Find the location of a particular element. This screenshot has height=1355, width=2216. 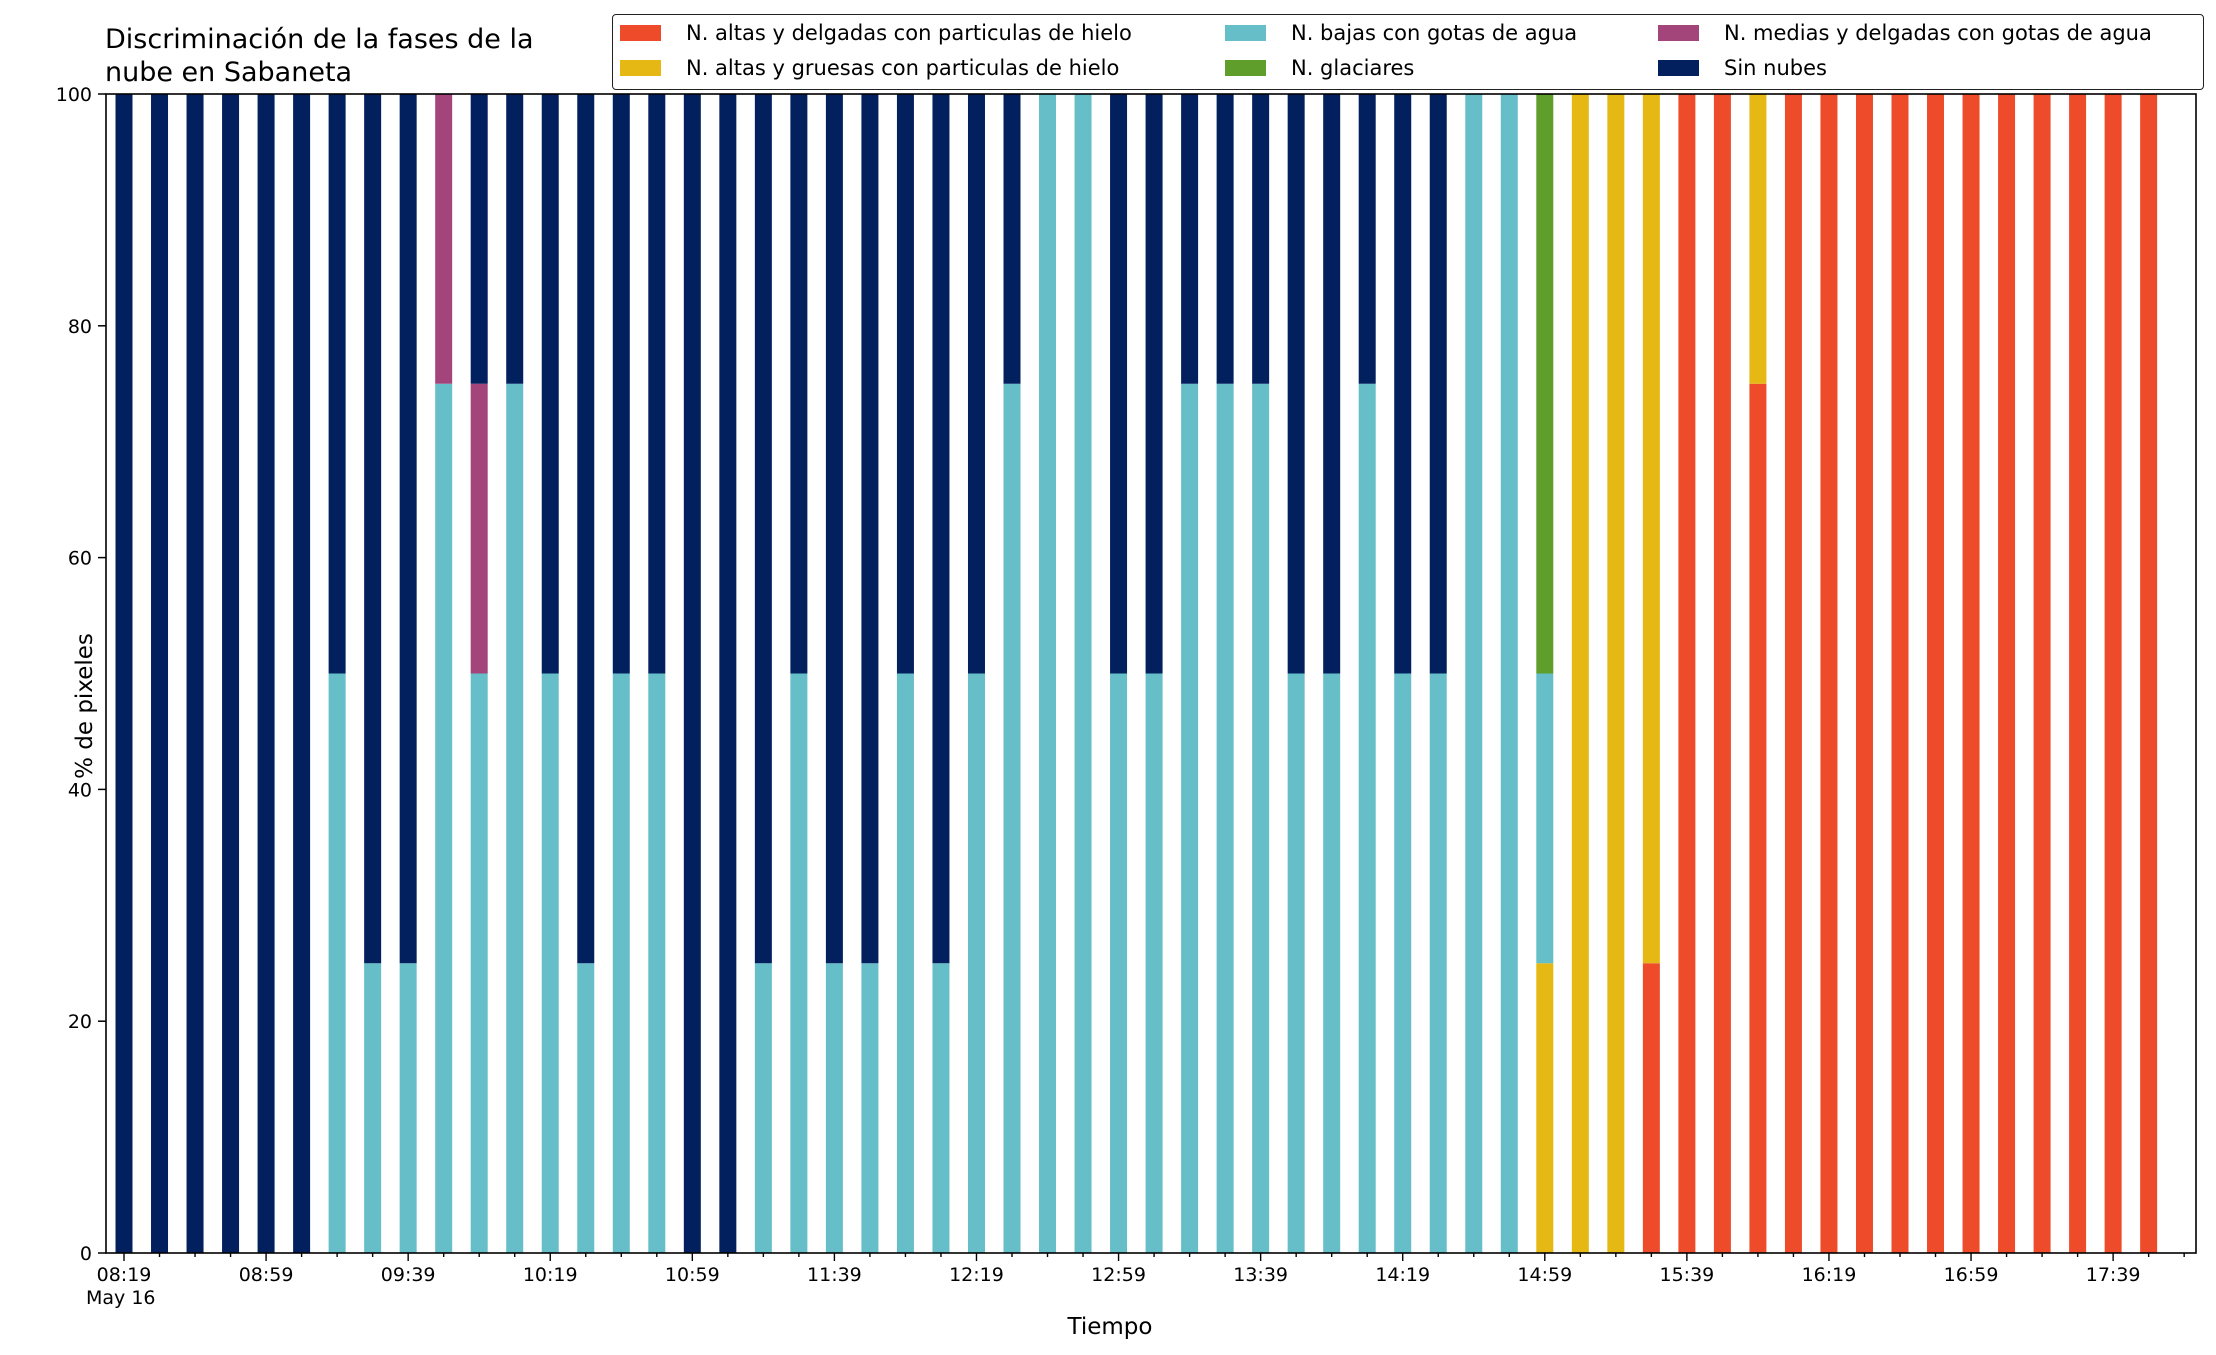

x-tick-label: 14:59 is located at coordinates (1544, 1275).